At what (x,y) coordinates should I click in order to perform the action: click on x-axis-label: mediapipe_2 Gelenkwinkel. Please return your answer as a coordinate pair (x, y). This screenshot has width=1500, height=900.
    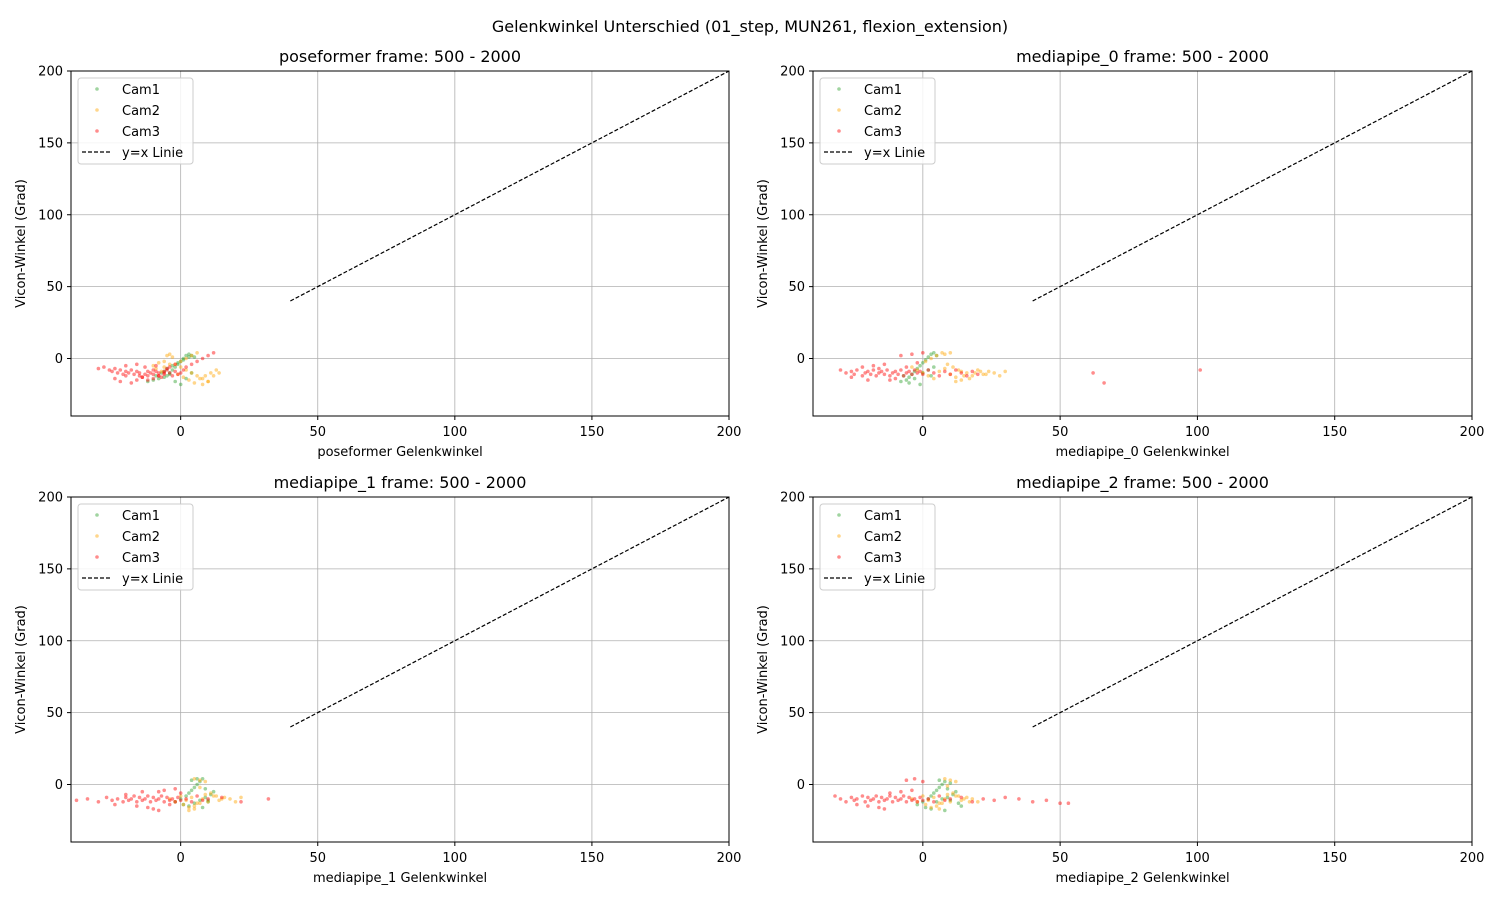
    Looking at the image, I should click on (1142, 878).